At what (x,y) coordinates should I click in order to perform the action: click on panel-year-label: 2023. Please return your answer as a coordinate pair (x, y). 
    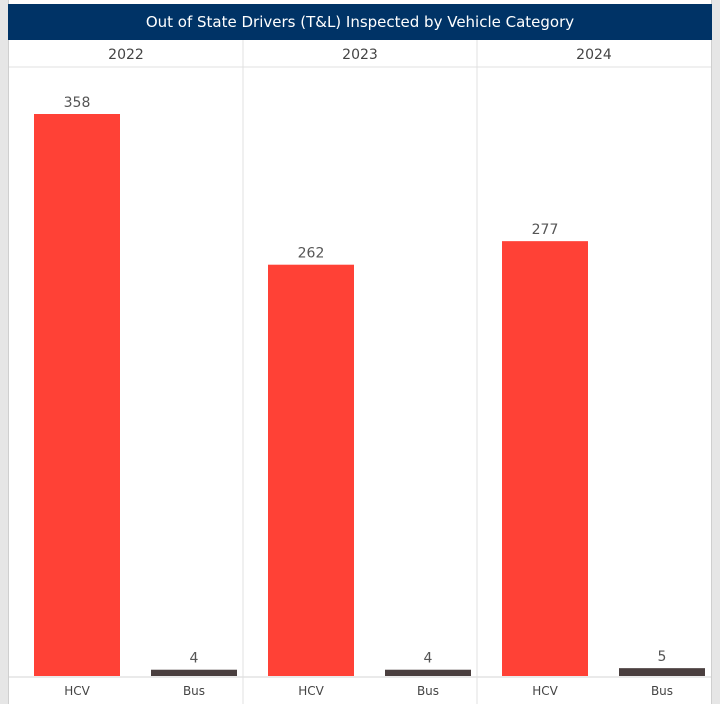
    Looking at the image, I should click on (360, 55).